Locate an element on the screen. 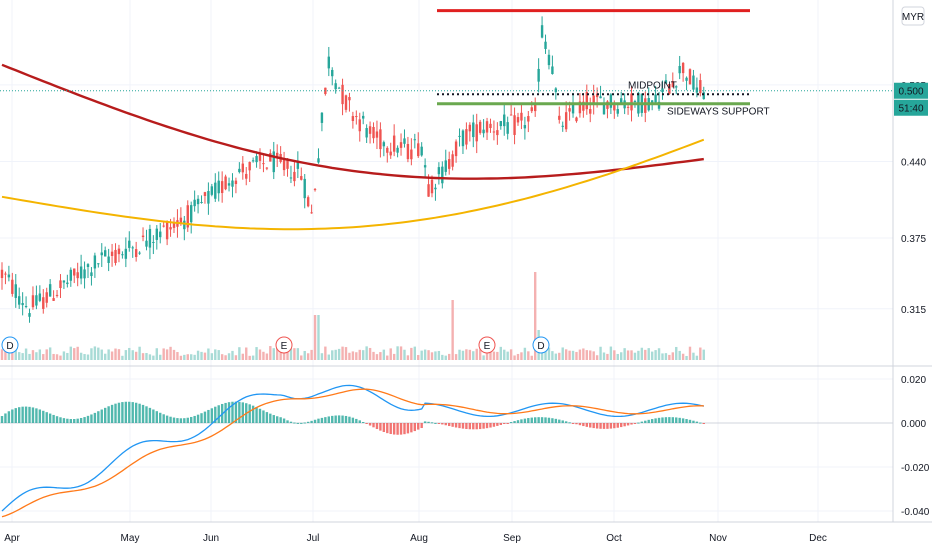 This screenshot has height=550, width=932. volume-bars is located at coordinates (352, 316).